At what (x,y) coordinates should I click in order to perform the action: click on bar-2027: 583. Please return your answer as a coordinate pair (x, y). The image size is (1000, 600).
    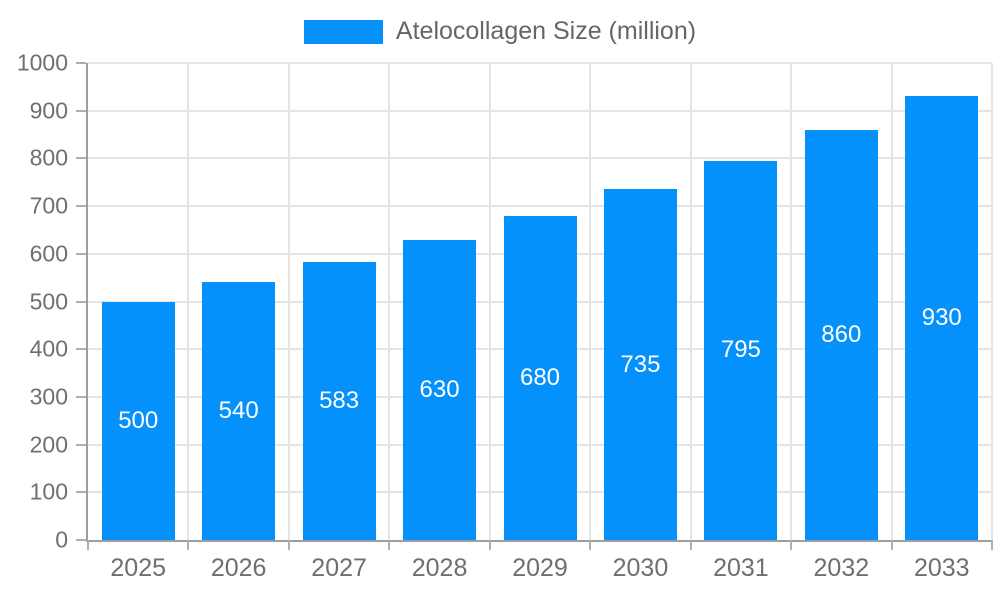
    Looking at the image, I should click on (339, 400).